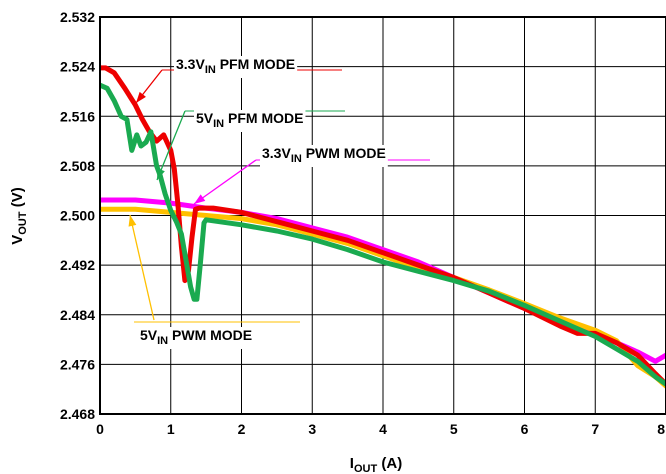 The height and width of the screenshot is (474, 666). I want to click on y-tick-label: 2.532, so click(77, 17).